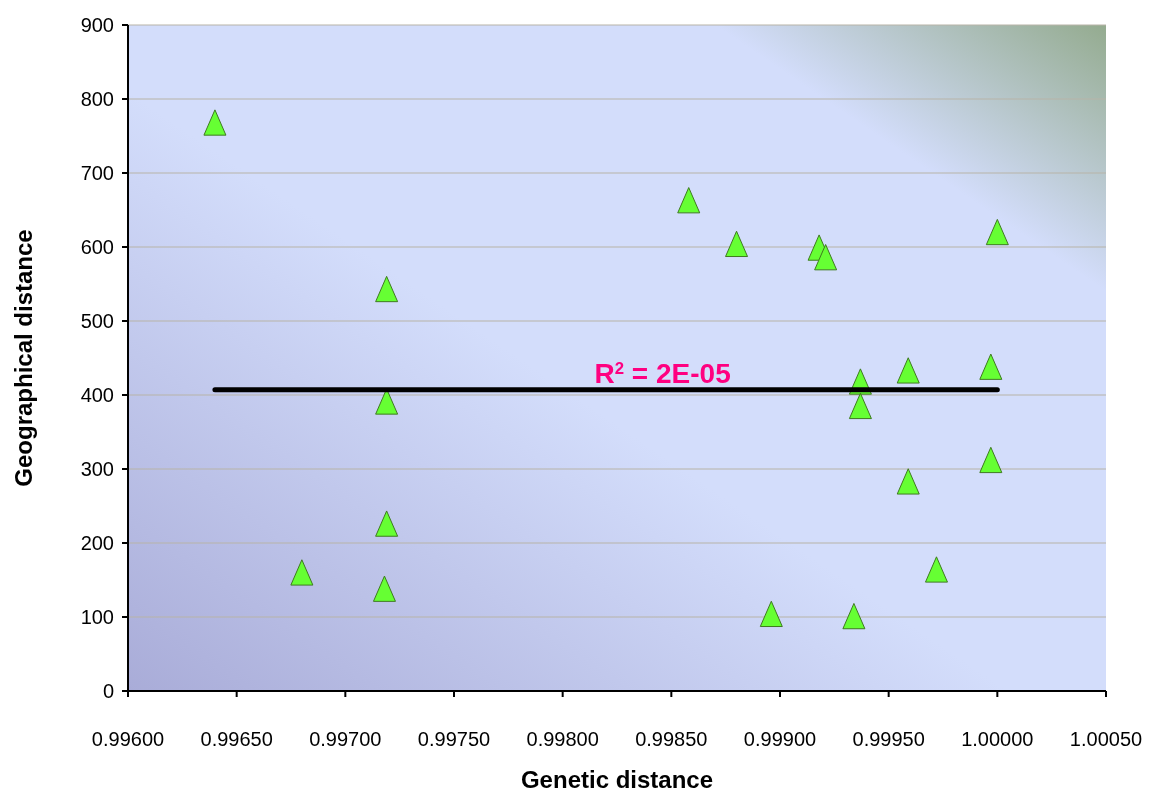 Image resolution: width=1155 pixels, height=796 pixels. I want to click on y-tick-label: 0, so click(108, 691).